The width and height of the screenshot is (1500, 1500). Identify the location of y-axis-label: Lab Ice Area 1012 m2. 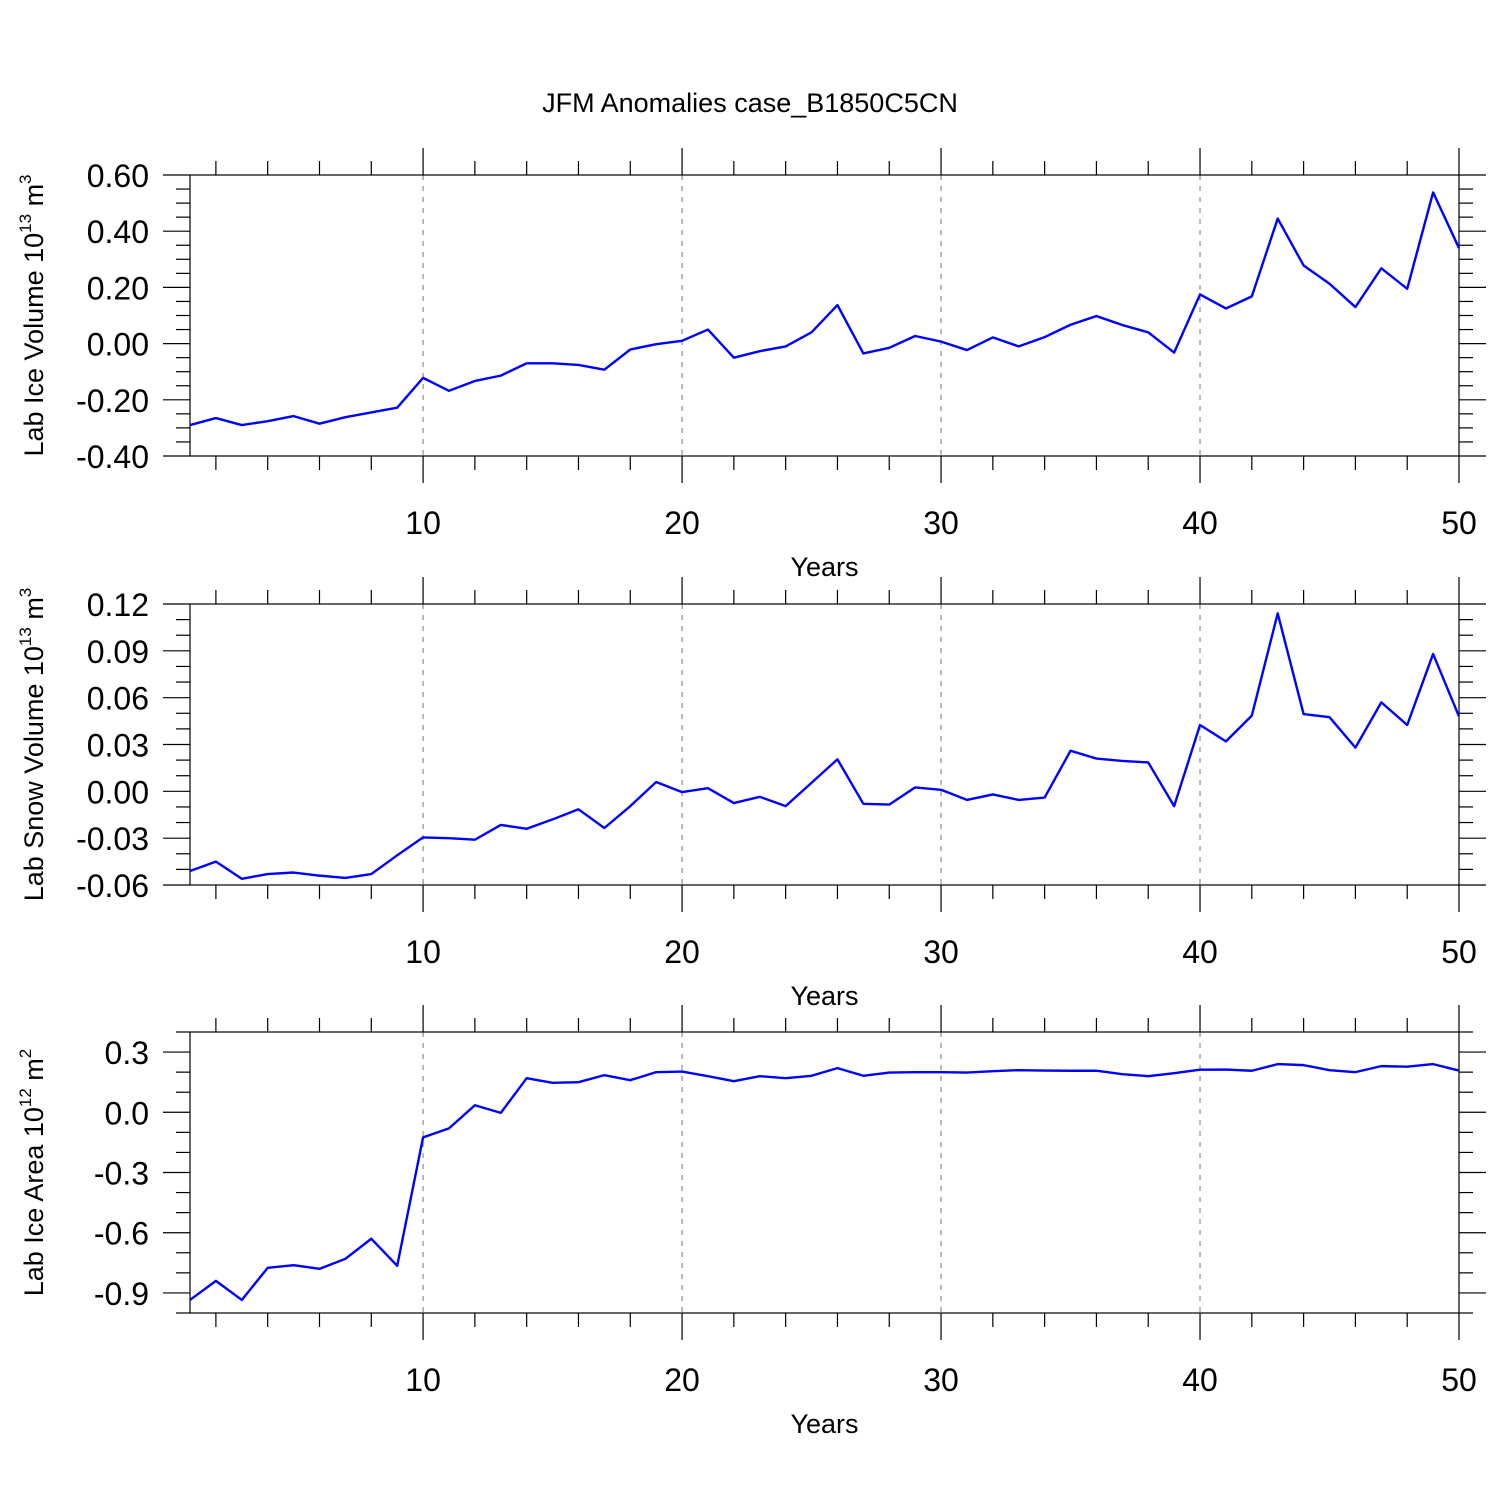
(32, 1173).